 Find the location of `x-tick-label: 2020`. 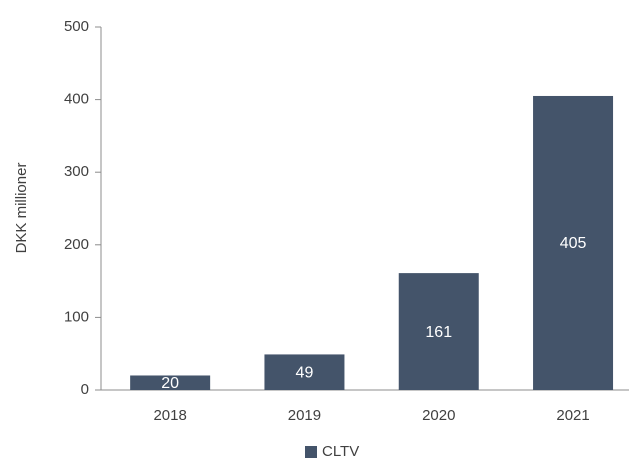

x-tick-label: 2020 is located at coordinates (438, 415).